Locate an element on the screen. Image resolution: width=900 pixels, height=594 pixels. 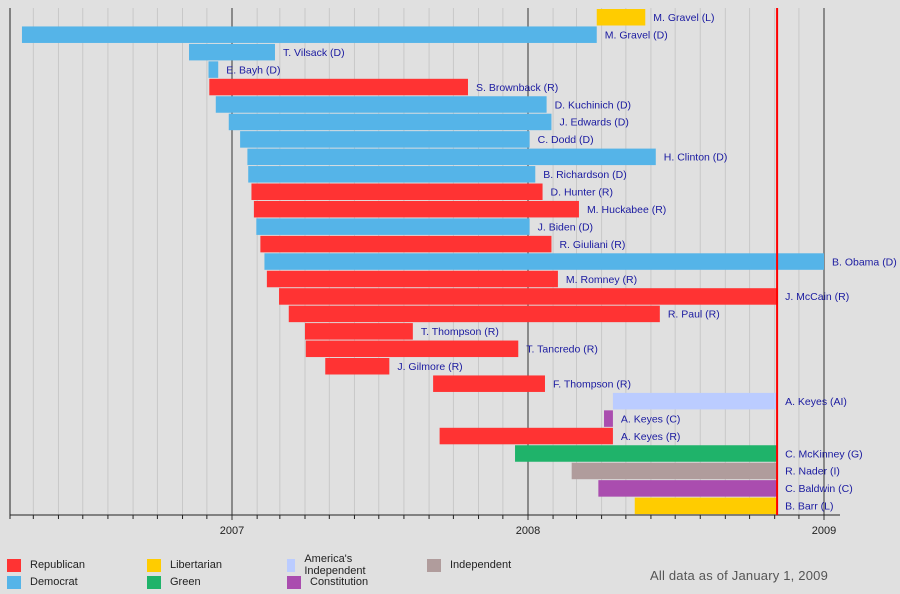
candidate-label: A. Keyes (AI) is located at coordinates (816, 402).